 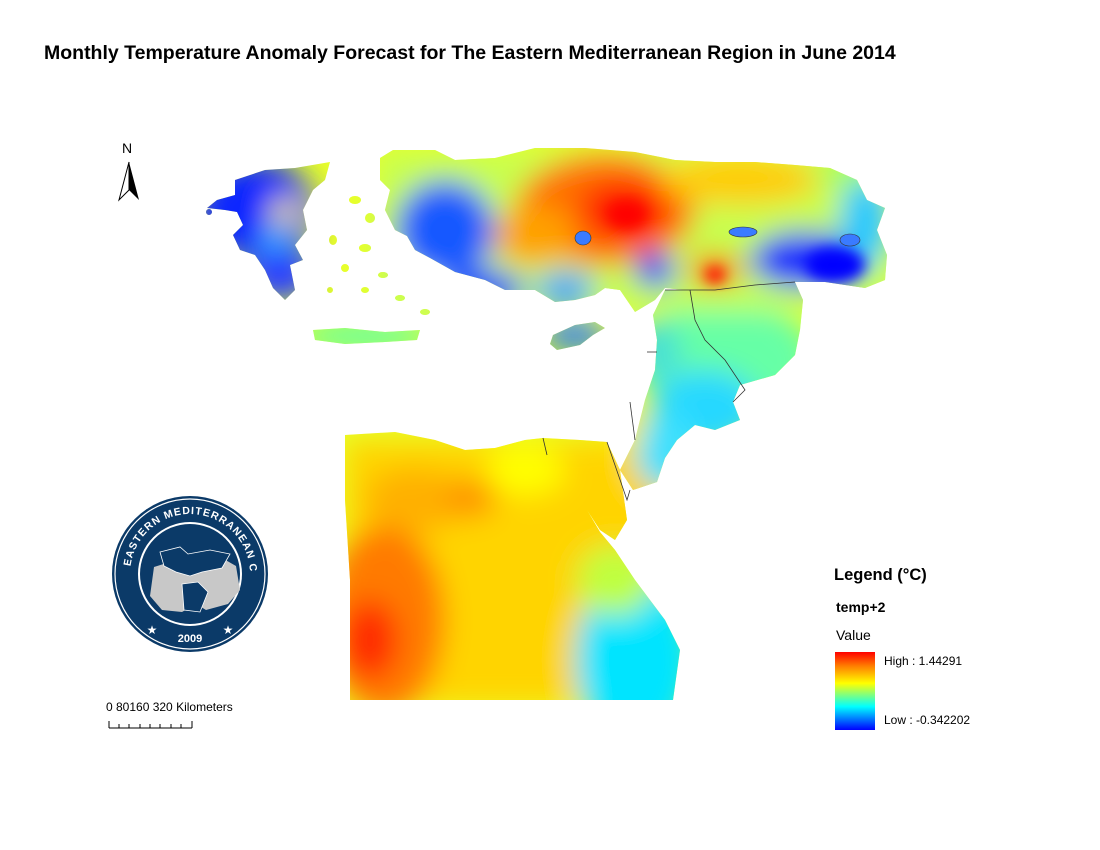 I want to click on legend-field-label: Value, so click(x=853, y=635).